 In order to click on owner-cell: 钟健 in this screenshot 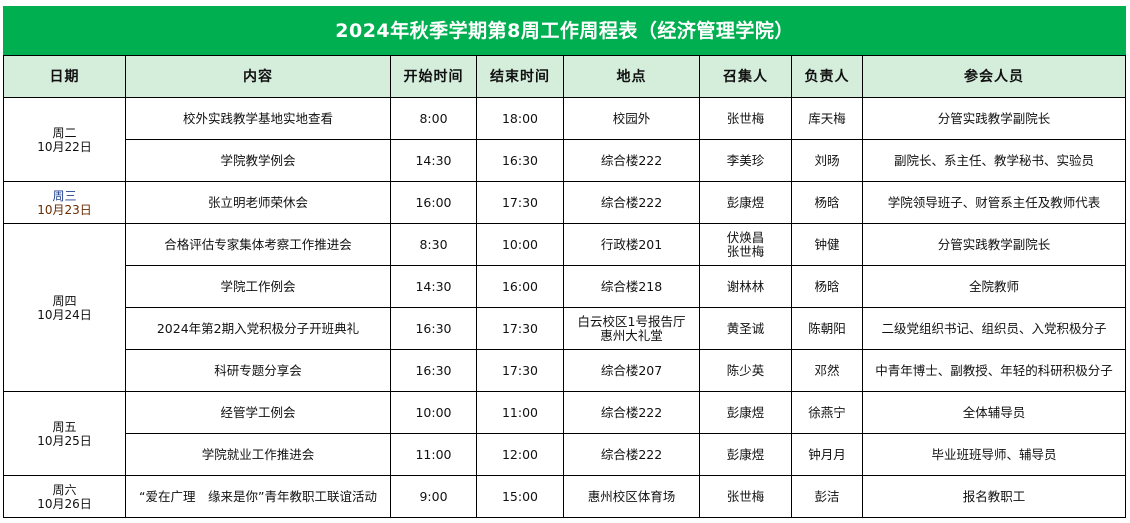, I will do `click(827, 244)`.